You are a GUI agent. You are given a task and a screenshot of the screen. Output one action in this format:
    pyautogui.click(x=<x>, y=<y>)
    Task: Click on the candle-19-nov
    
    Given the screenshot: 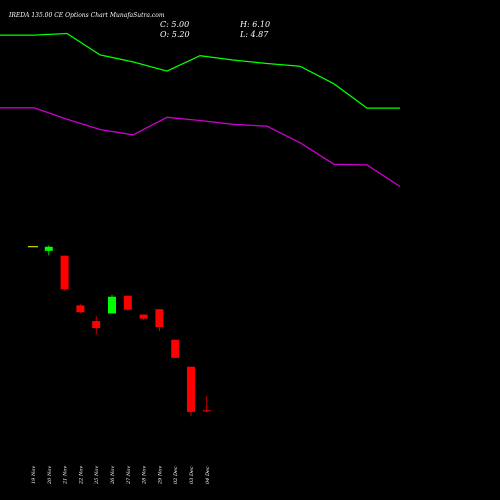 What is the action you would take?
    pyautogui.click(x=33, y=247)
    